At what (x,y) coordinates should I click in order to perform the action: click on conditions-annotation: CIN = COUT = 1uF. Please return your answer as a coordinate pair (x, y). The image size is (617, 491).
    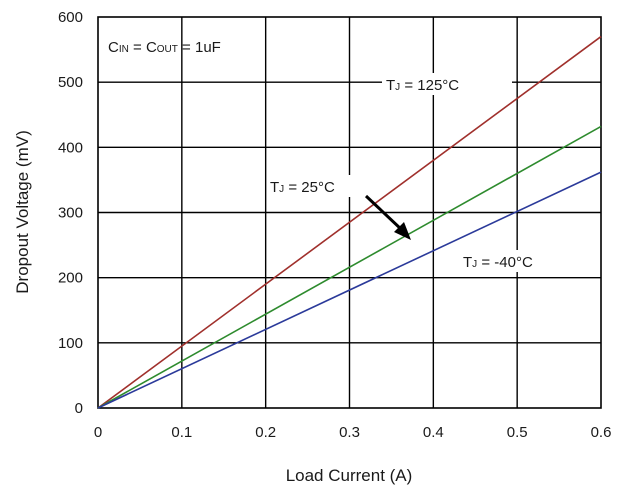
    Looking at the image, I should click on (164, 47).